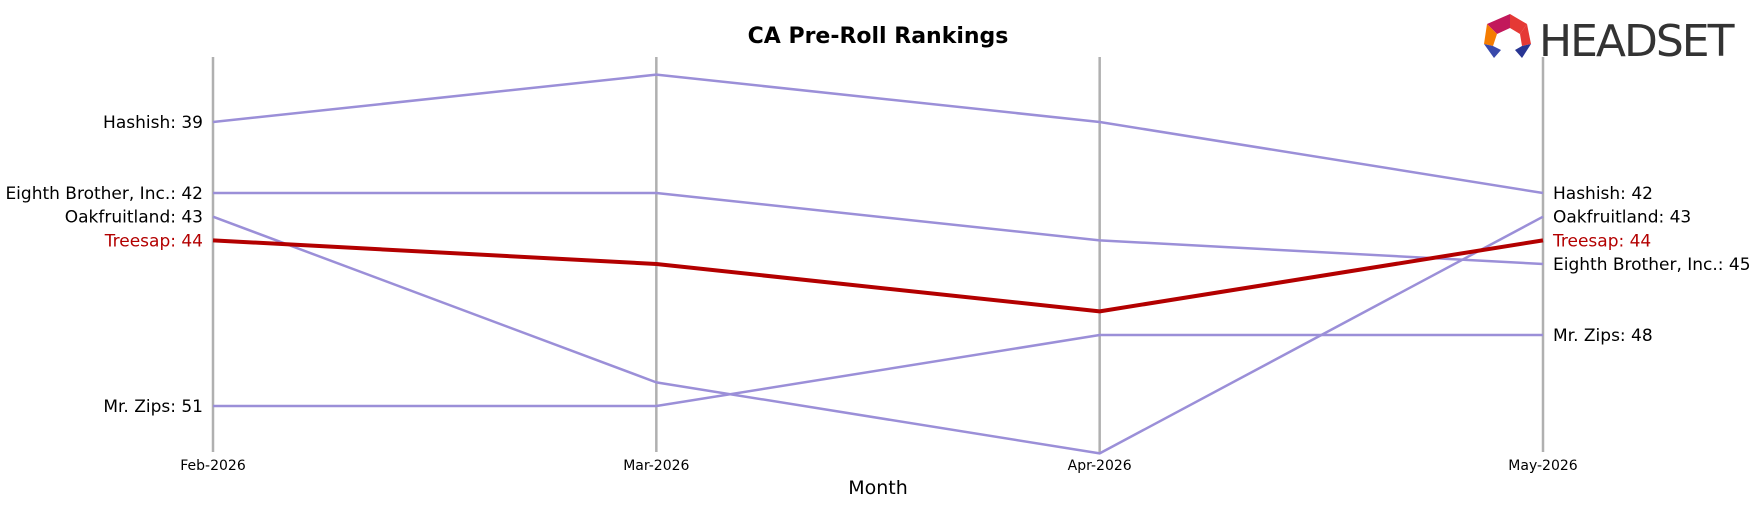 The width and height of the screenshot is (1756, 507). Describe the element at coordinates (878, 370) in the screenshot. I see `series-line-mr-zips` at that location.